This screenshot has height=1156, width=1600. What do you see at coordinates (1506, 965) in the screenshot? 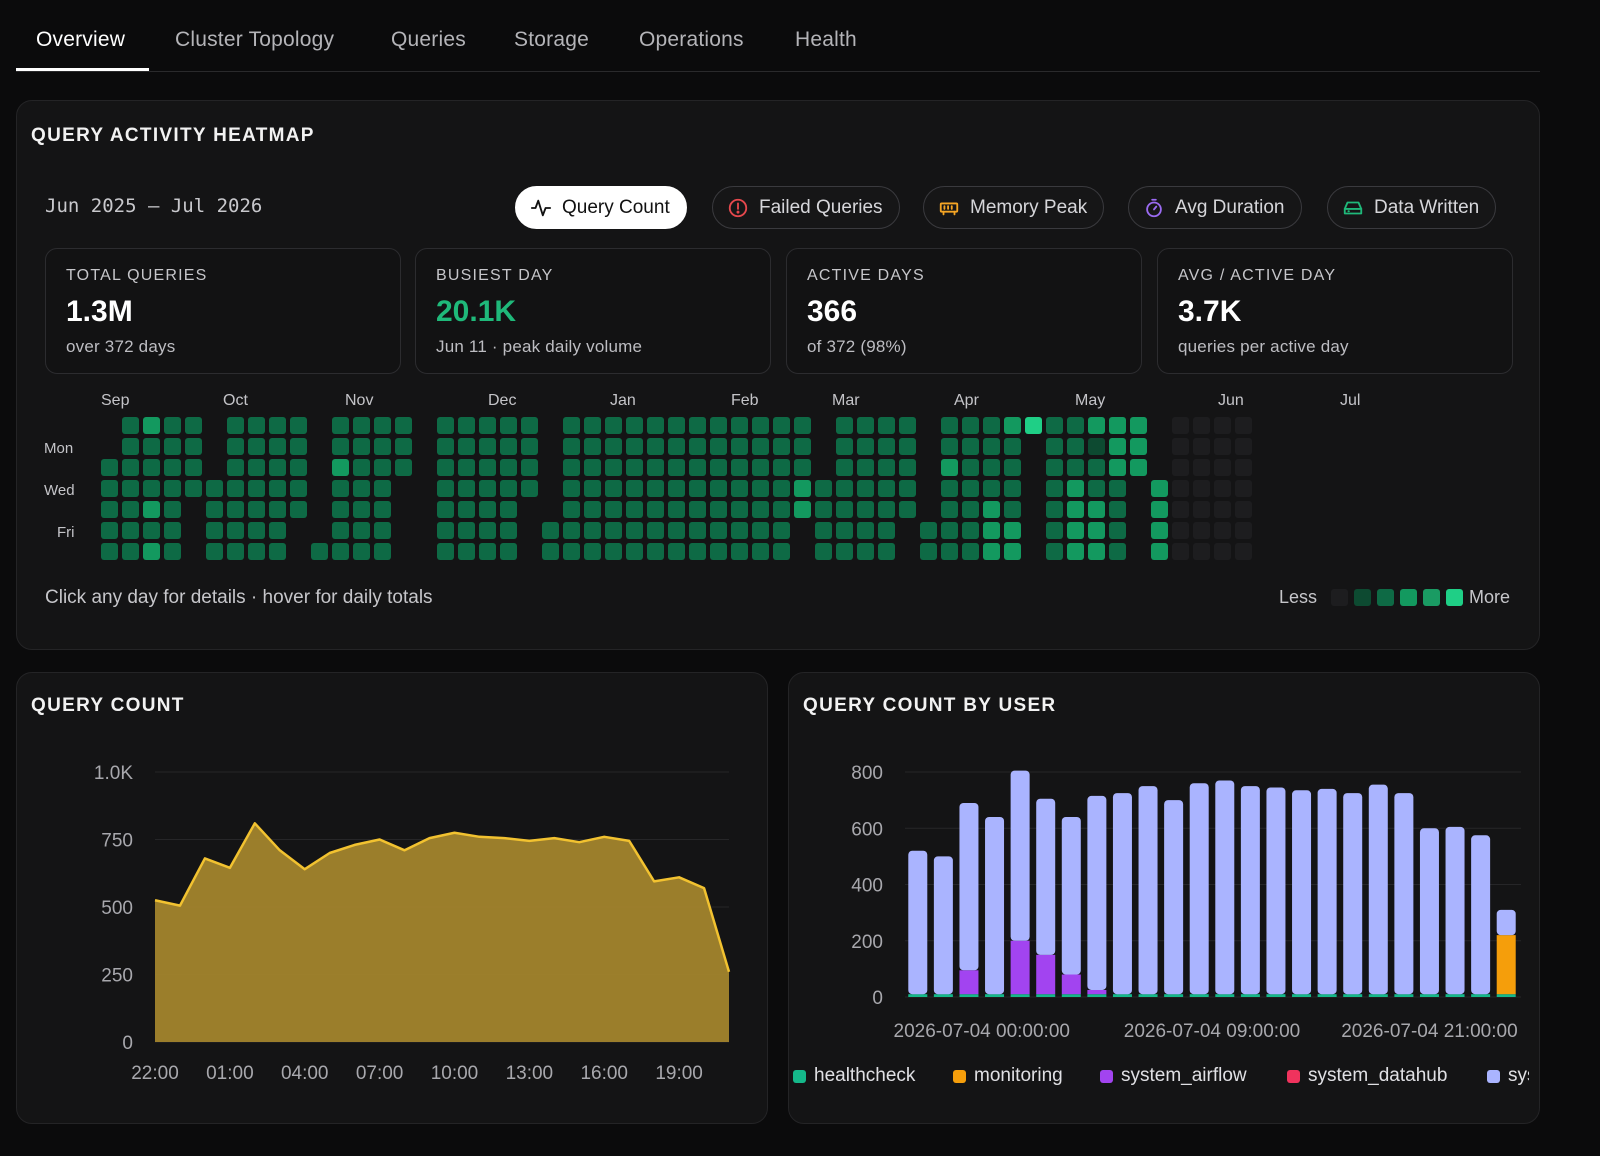
I see `bar-segment-monitoring` at bounding box center [1506, 965].